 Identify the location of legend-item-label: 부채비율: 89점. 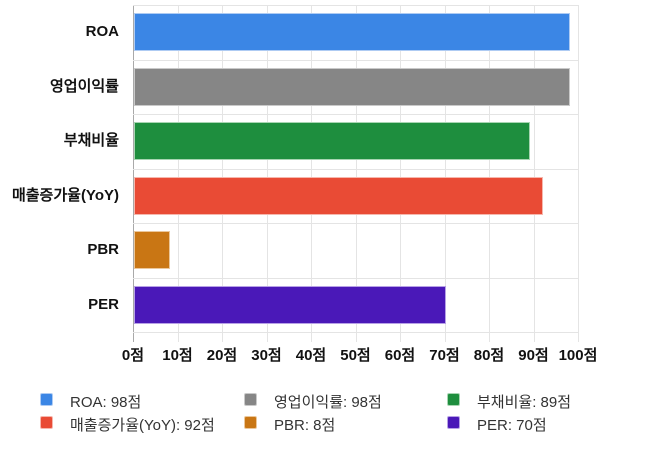
(524, 402).